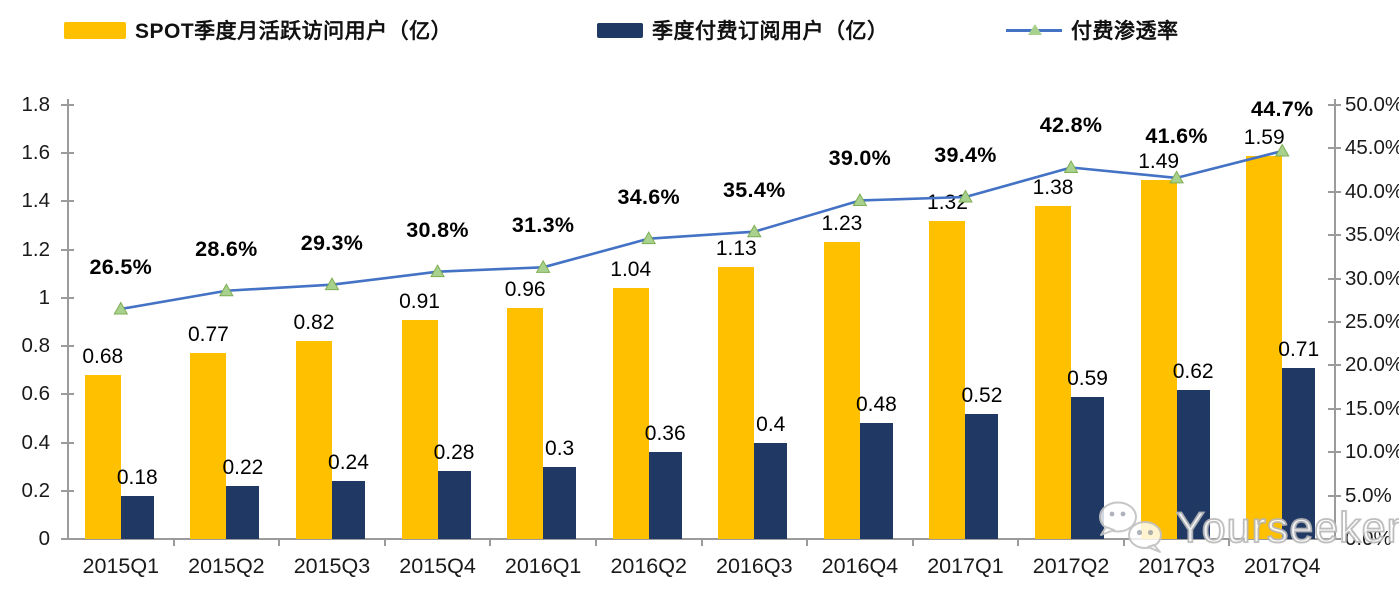 This screenshot has width=1399, height=596. I want to click on legend-item-penetration: 付费渗透率, so click(1092, 30).